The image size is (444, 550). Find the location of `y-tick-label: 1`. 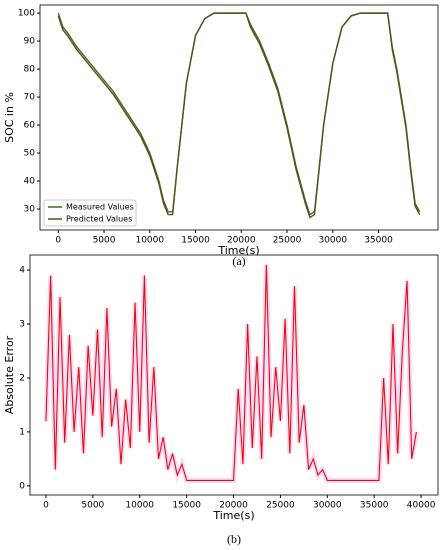

y-tick-label: 1 is located at coordinates (22, 432).